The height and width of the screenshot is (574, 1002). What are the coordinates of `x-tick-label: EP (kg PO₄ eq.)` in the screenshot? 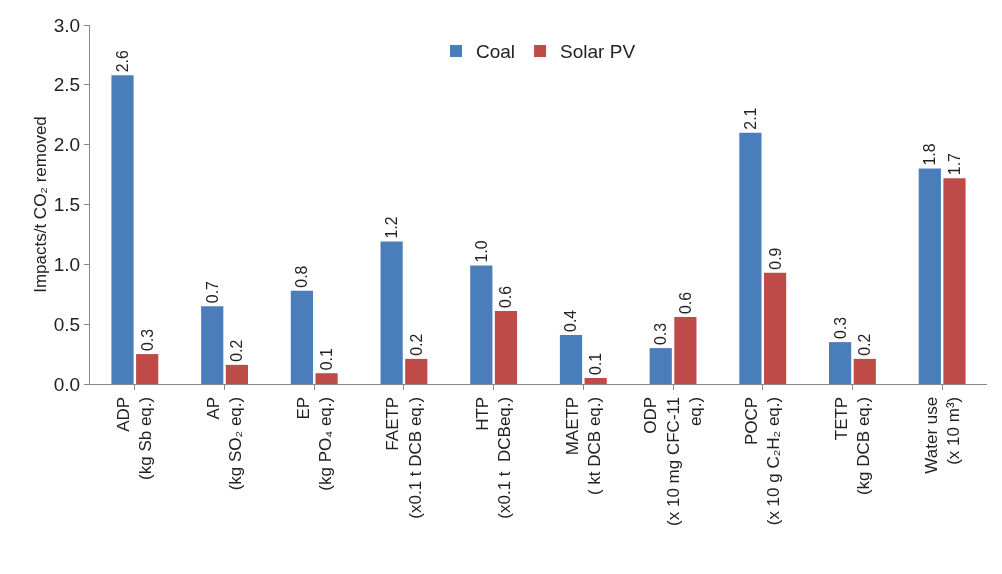 It's located at (314, 443).